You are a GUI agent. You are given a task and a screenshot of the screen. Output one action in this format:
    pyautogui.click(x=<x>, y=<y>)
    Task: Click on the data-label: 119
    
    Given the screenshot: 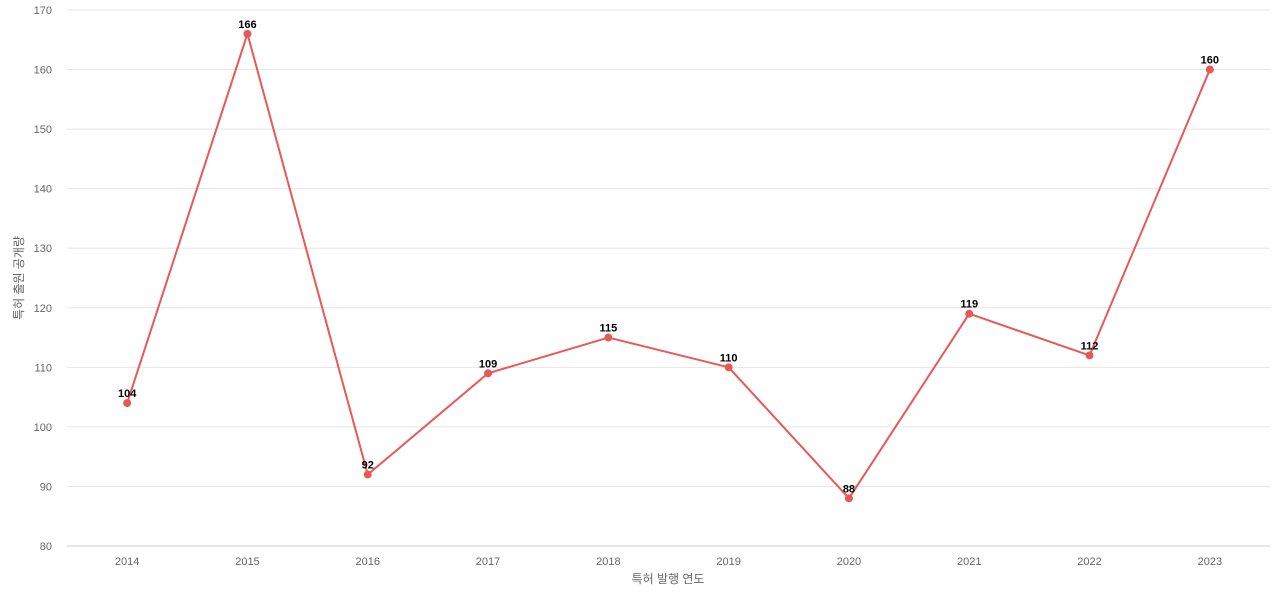 What is the action you would take?
    pyautogui.click(x=969, y=305)
    